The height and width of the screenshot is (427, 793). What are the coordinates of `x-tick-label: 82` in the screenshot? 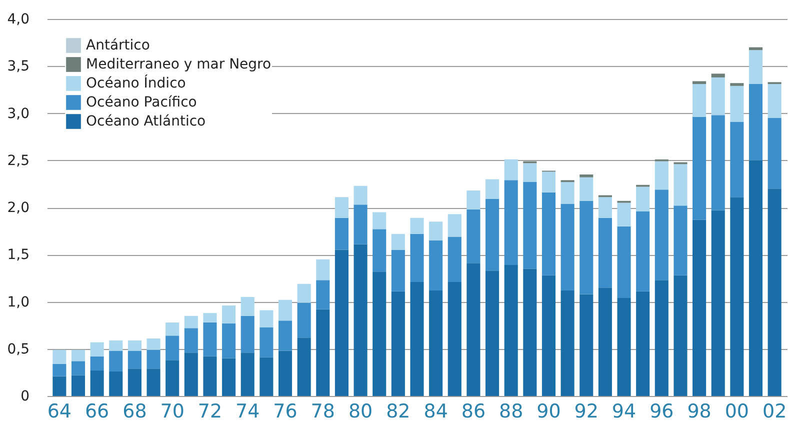 It's located at (398, 411).